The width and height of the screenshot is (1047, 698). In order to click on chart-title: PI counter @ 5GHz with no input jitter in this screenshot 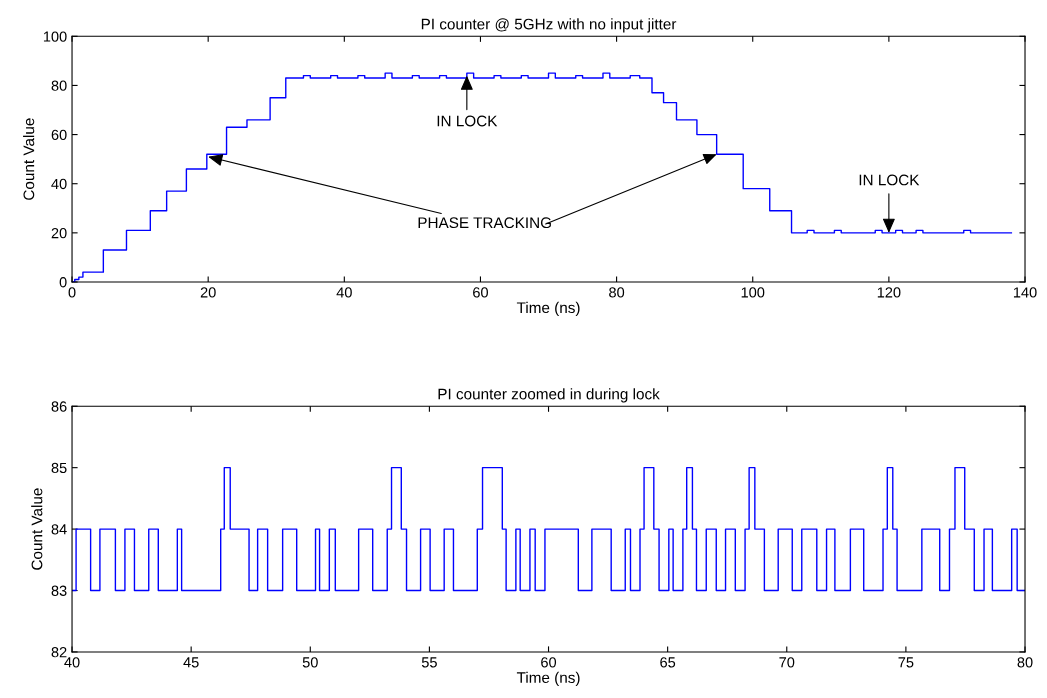, I will do `click(549, 25)`.